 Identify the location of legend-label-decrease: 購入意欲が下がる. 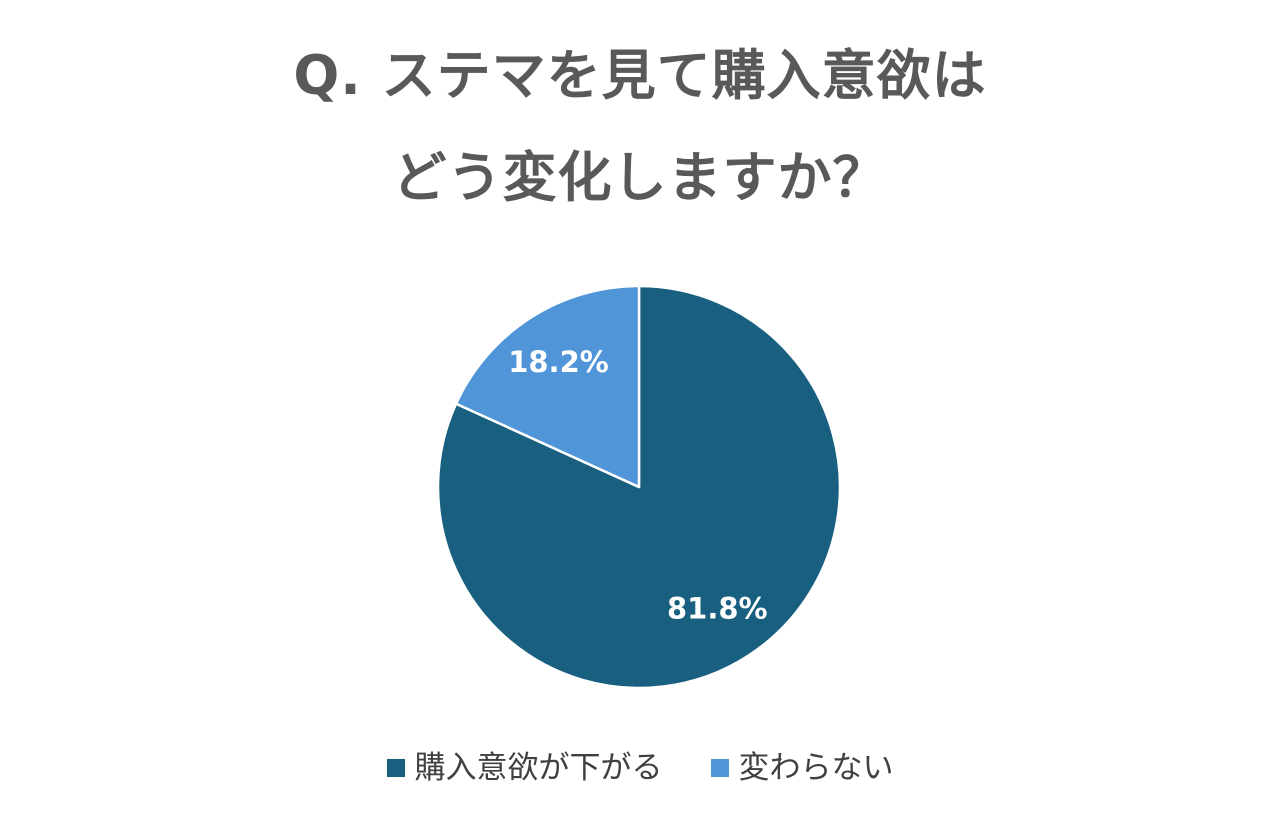
(538, 768).